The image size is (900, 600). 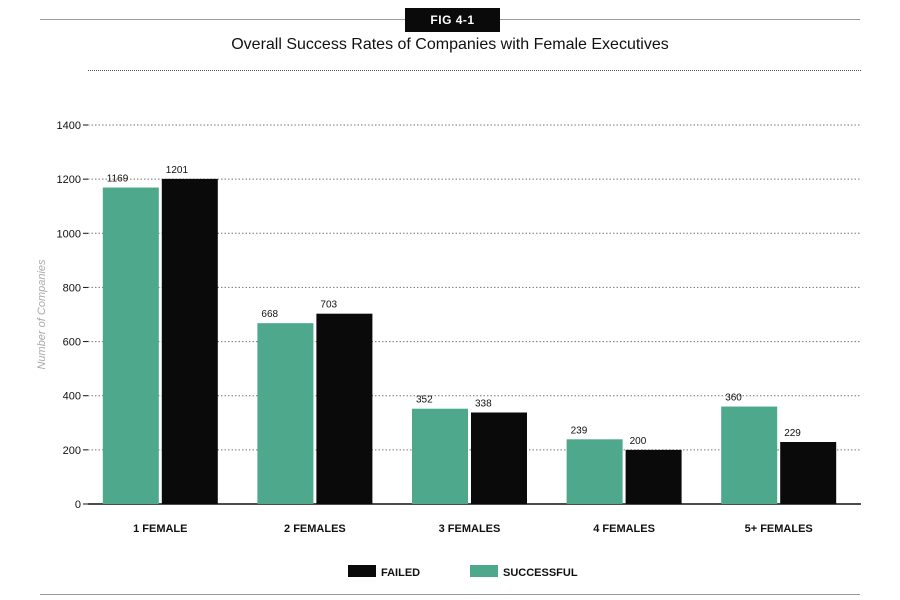 I want to click on legend-swatch-successful, so click(x=484, y=571).